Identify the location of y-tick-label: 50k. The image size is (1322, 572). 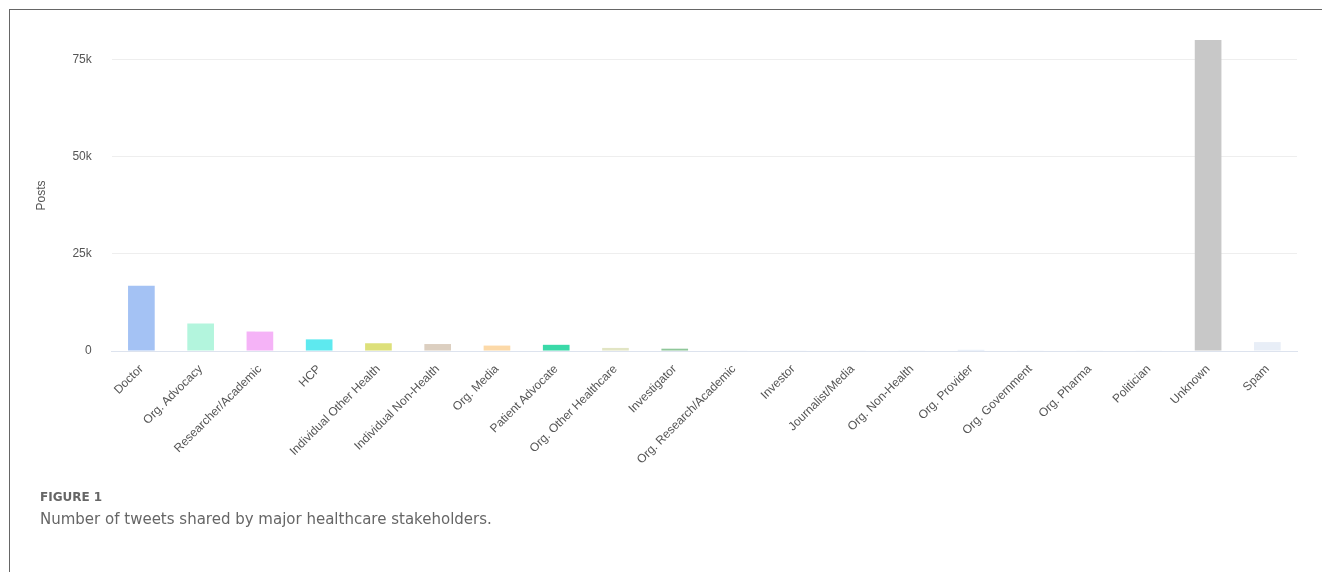
(82, 155).